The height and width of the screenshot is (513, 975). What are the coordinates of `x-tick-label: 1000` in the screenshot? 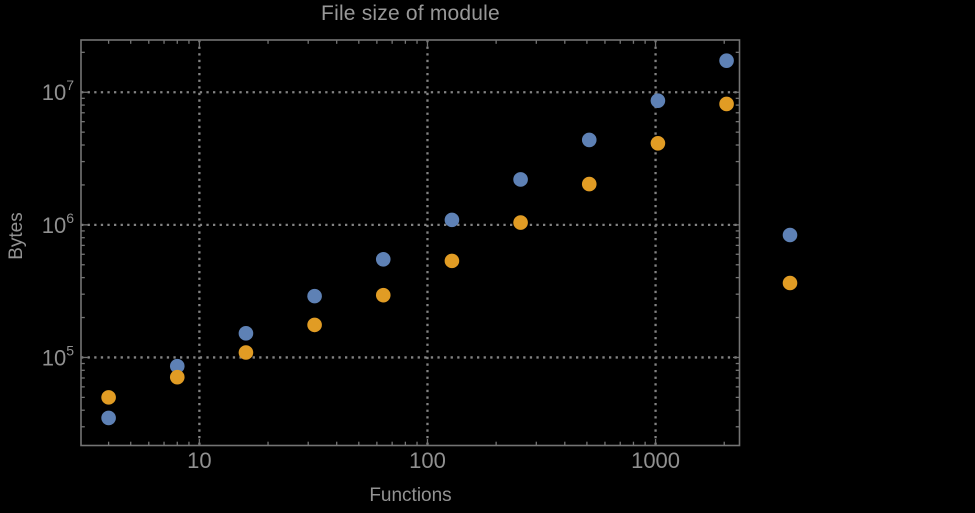 It's located at (655, 460).